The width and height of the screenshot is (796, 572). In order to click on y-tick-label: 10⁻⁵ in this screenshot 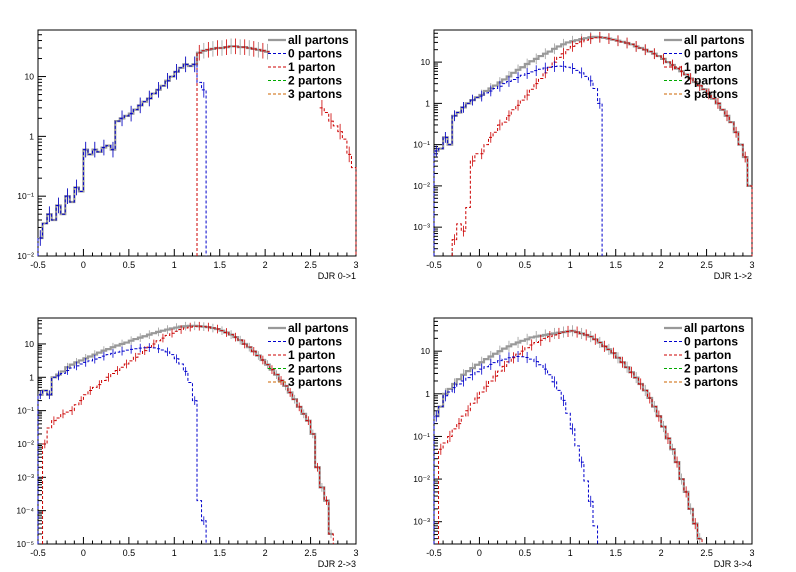, I will do `click(25, 544)`.